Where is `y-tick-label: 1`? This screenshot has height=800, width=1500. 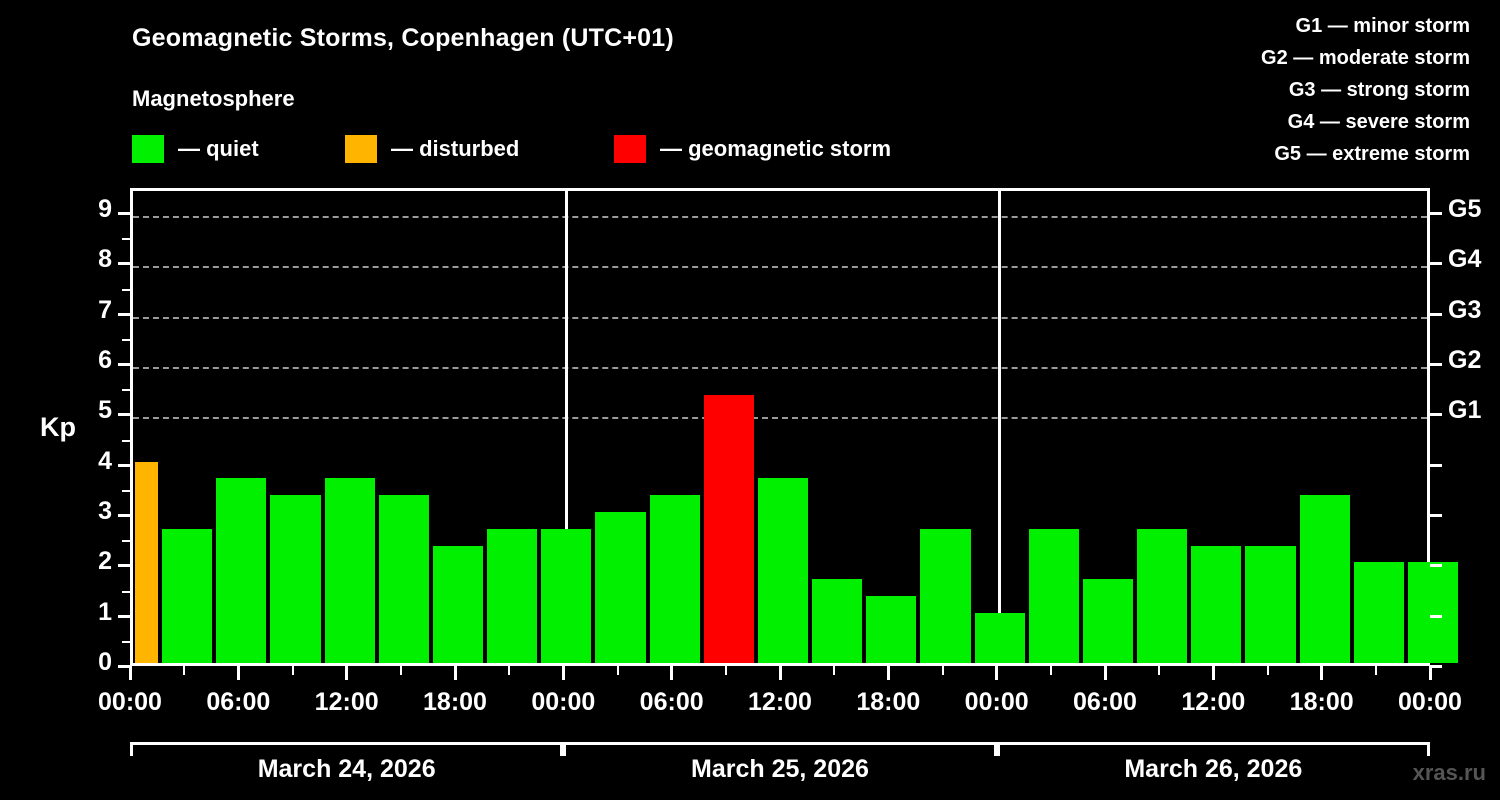
y-tick-label: 1 is located at coordinates (105, 611).